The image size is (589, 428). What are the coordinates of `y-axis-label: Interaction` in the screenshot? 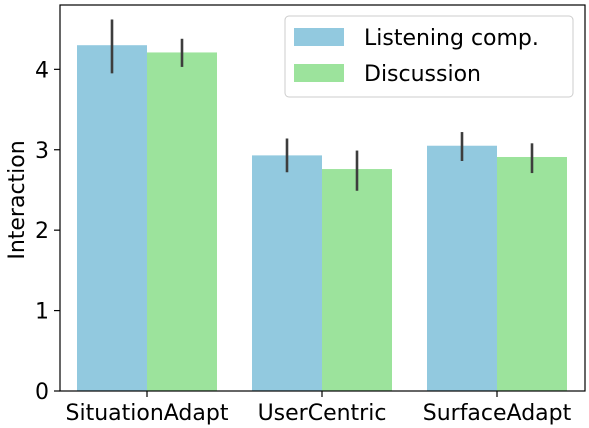 It's located at (17, 199).